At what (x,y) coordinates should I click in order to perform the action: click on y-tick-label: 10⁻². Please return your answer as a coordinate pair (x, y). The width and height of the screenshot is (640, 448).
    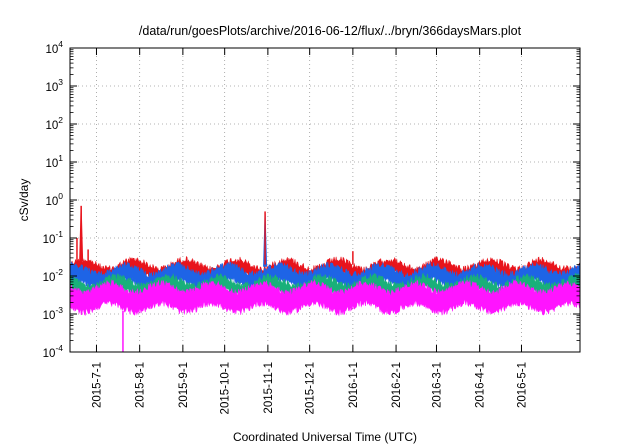
    Looking at the image, I should click on (53, 275).